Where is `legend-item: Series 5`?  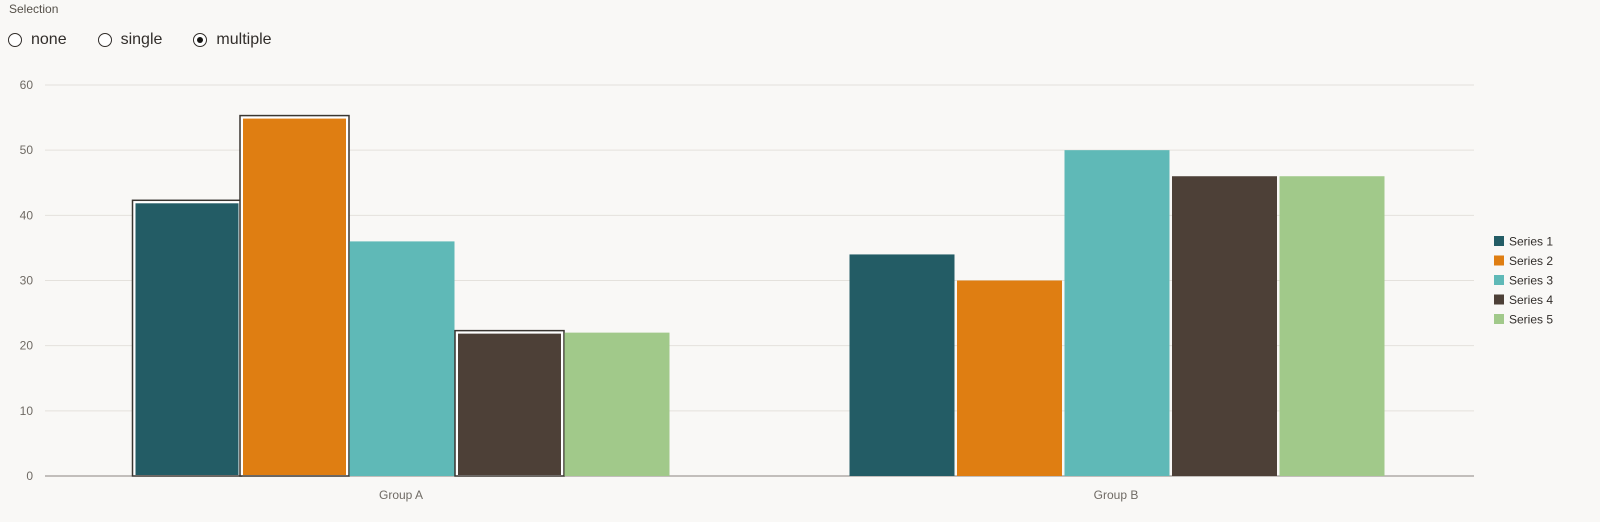
legend-item: Series 5 is located at coordinates (1523, 320).